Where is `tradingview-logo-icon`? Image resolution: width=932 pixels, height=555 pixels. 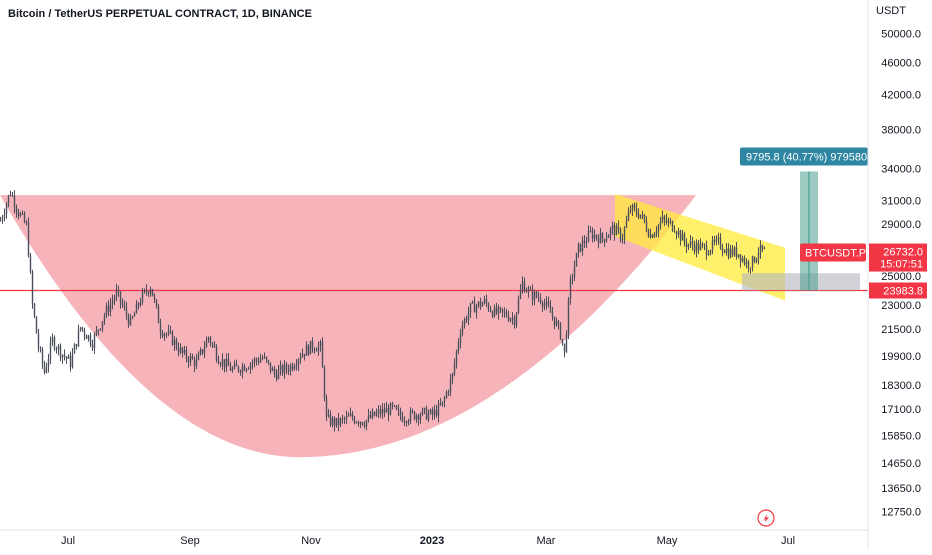 tradingview-logo-icon is located at coordinates (766, 518).